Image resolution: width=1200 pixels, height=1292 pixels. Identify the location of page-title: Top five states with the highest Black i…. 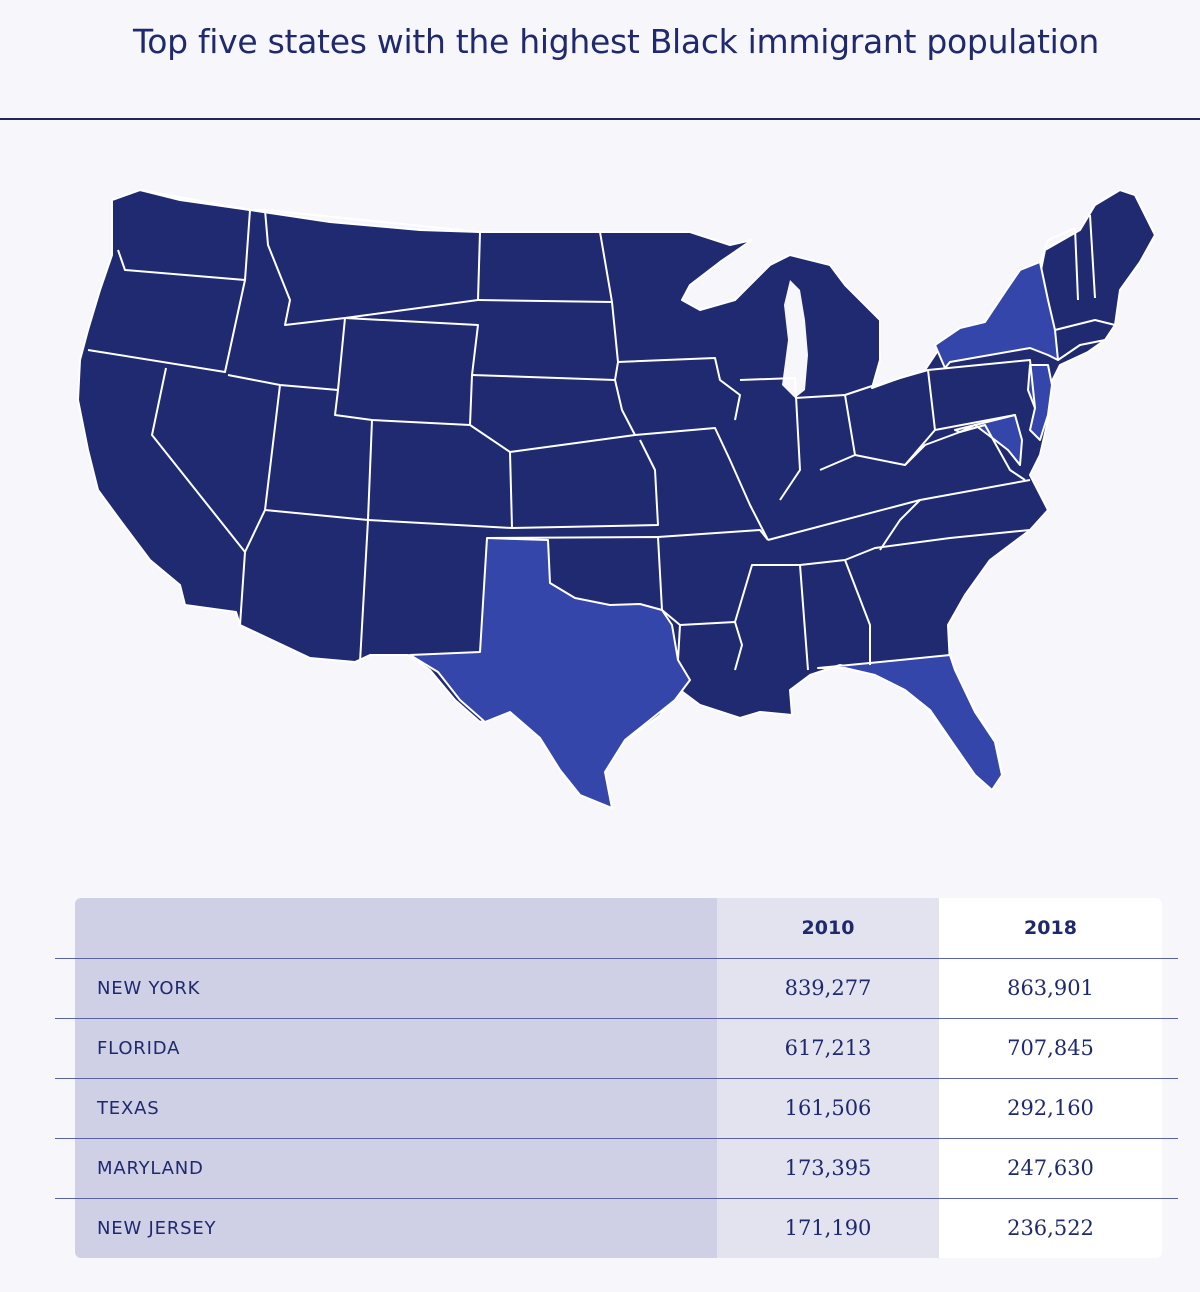
(616, 41).